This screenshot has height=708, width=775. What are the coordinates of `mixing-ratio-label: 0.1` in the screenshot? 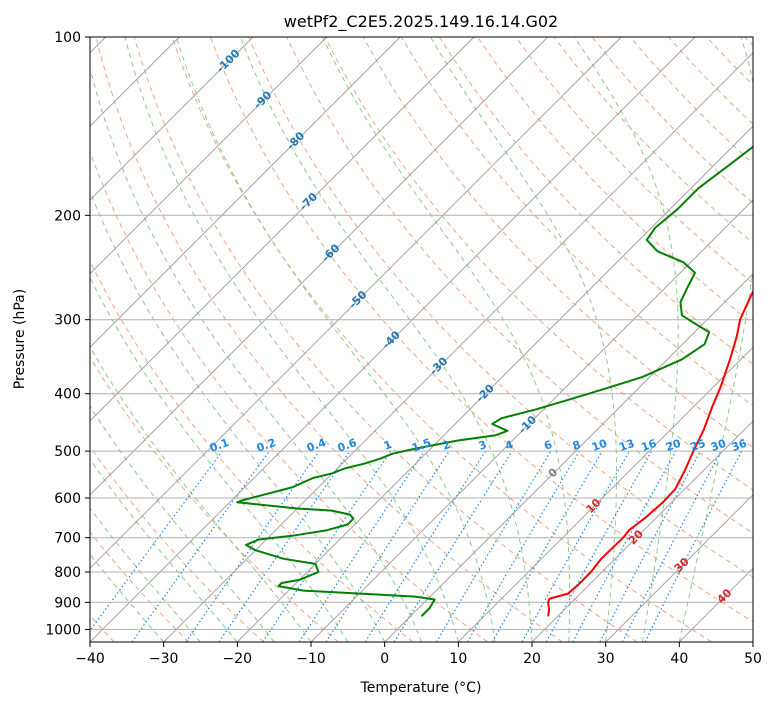 It's located at (219, 445).